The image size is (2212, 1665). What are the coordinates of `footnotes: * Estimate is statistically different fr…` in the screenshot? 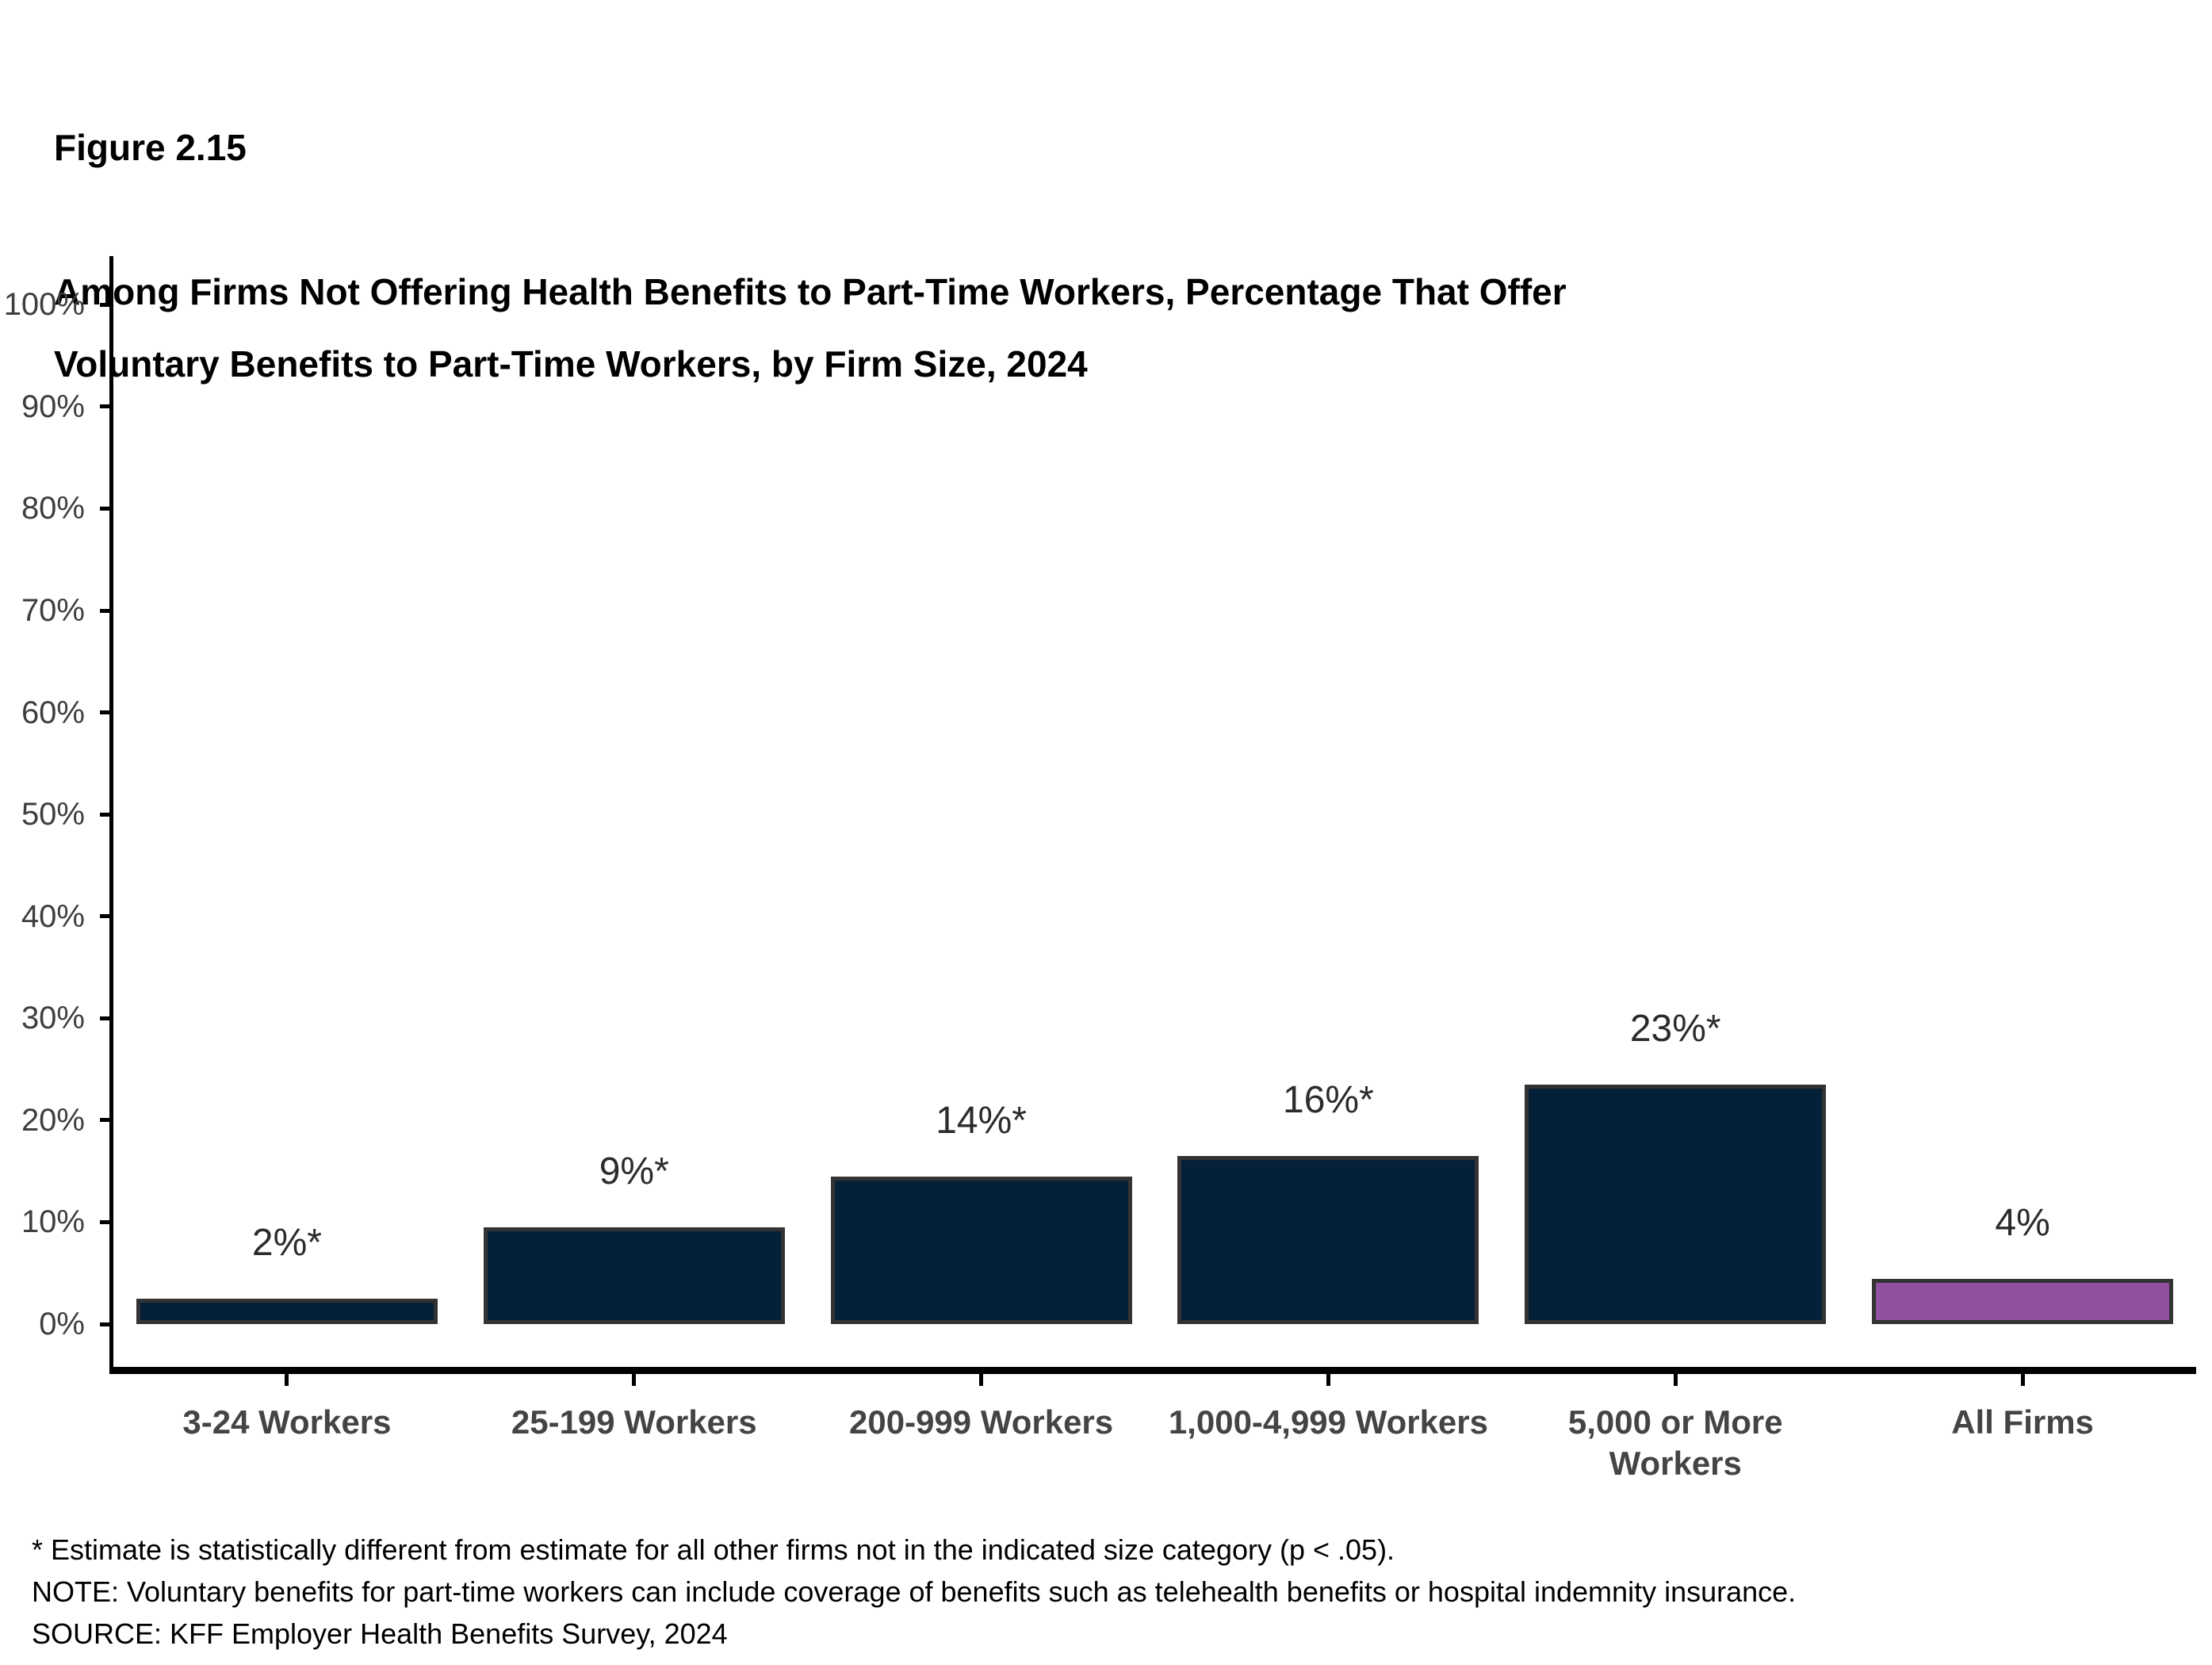 It's located at (914, 1592).